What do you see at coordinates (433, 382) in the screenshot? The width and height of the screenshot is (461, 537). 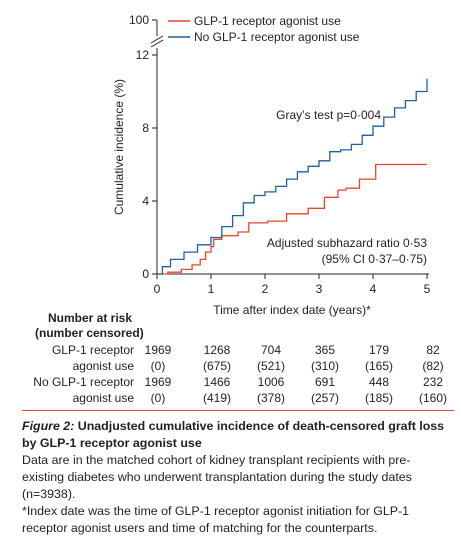 I see `risk-table-value: 232` at bounding box center [433, 382].